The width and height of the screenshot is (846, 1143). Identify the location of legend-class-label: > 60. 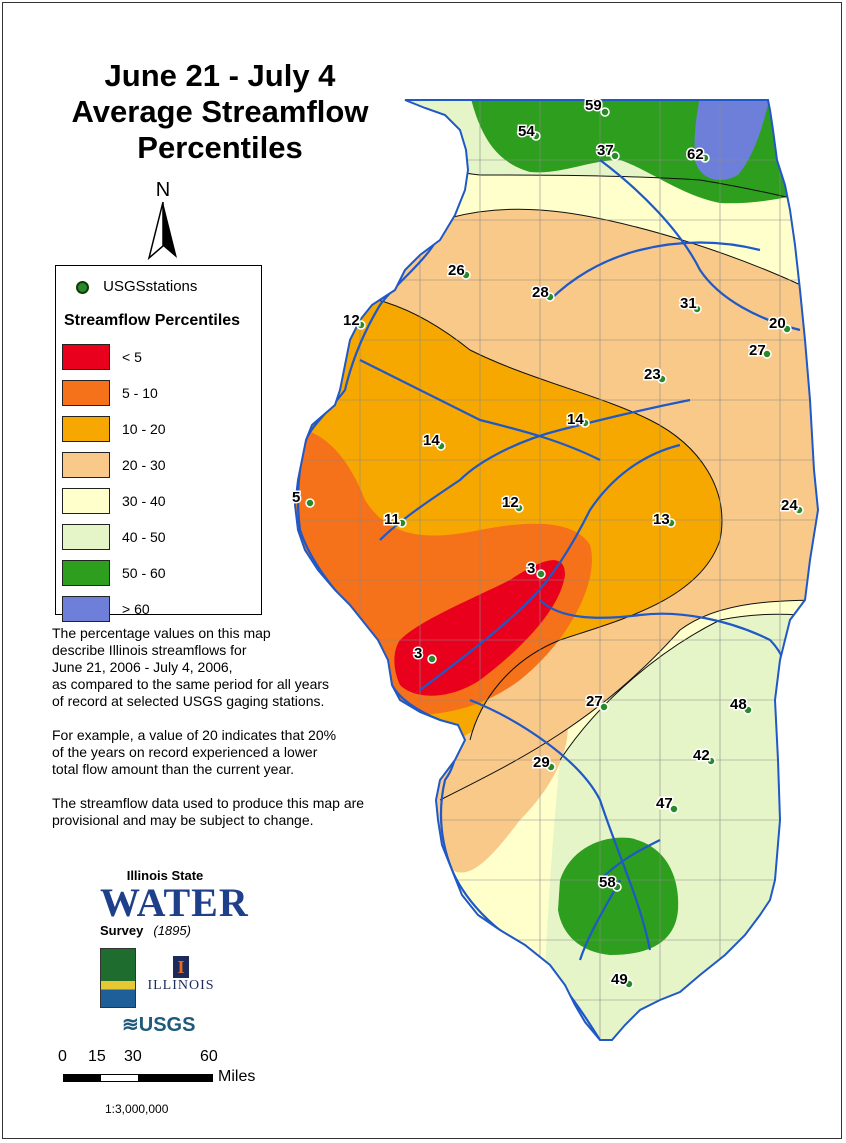
(136, 609).